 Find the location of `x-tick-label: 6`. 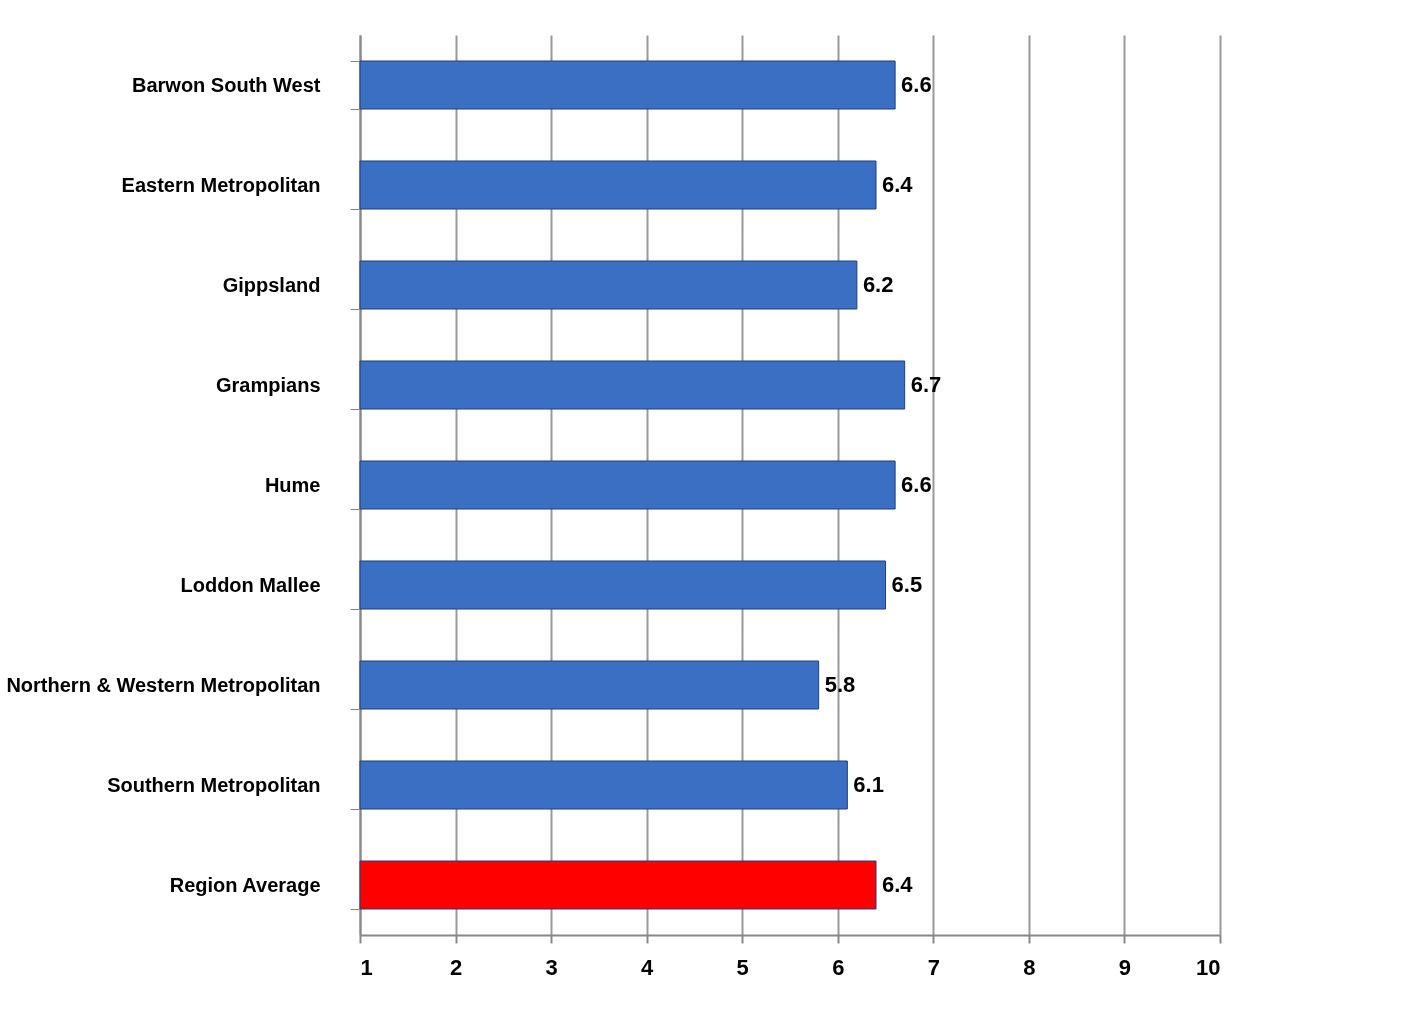

x-tick-label: 6 is located at coordinates (838, 967).